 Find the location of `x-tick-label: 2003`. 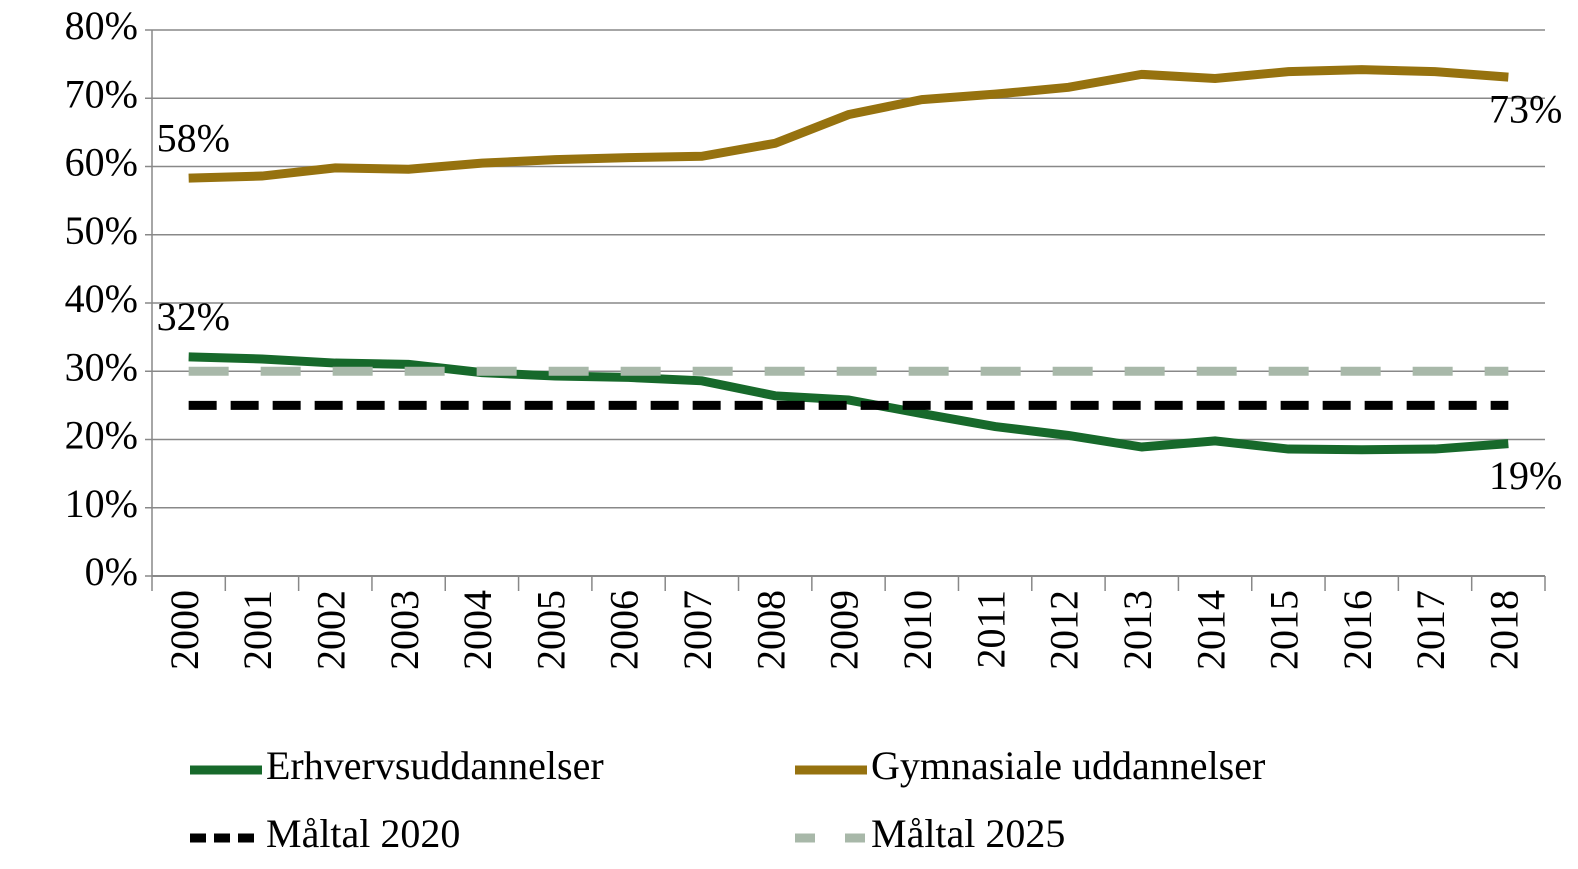

x-tick-label: 2003 is located at coordinates (404, 630).